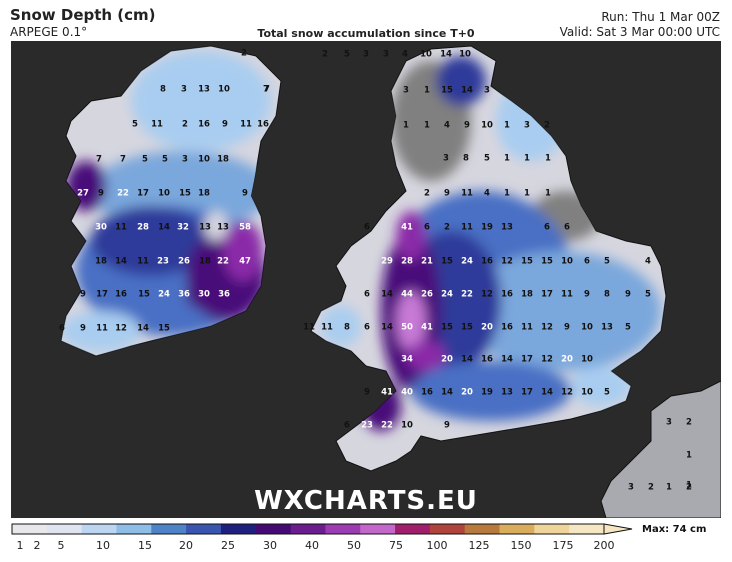 The width and height of the screenshot is (732, 562). I want to click on legend-tick-label: 100, so click(437, 545).